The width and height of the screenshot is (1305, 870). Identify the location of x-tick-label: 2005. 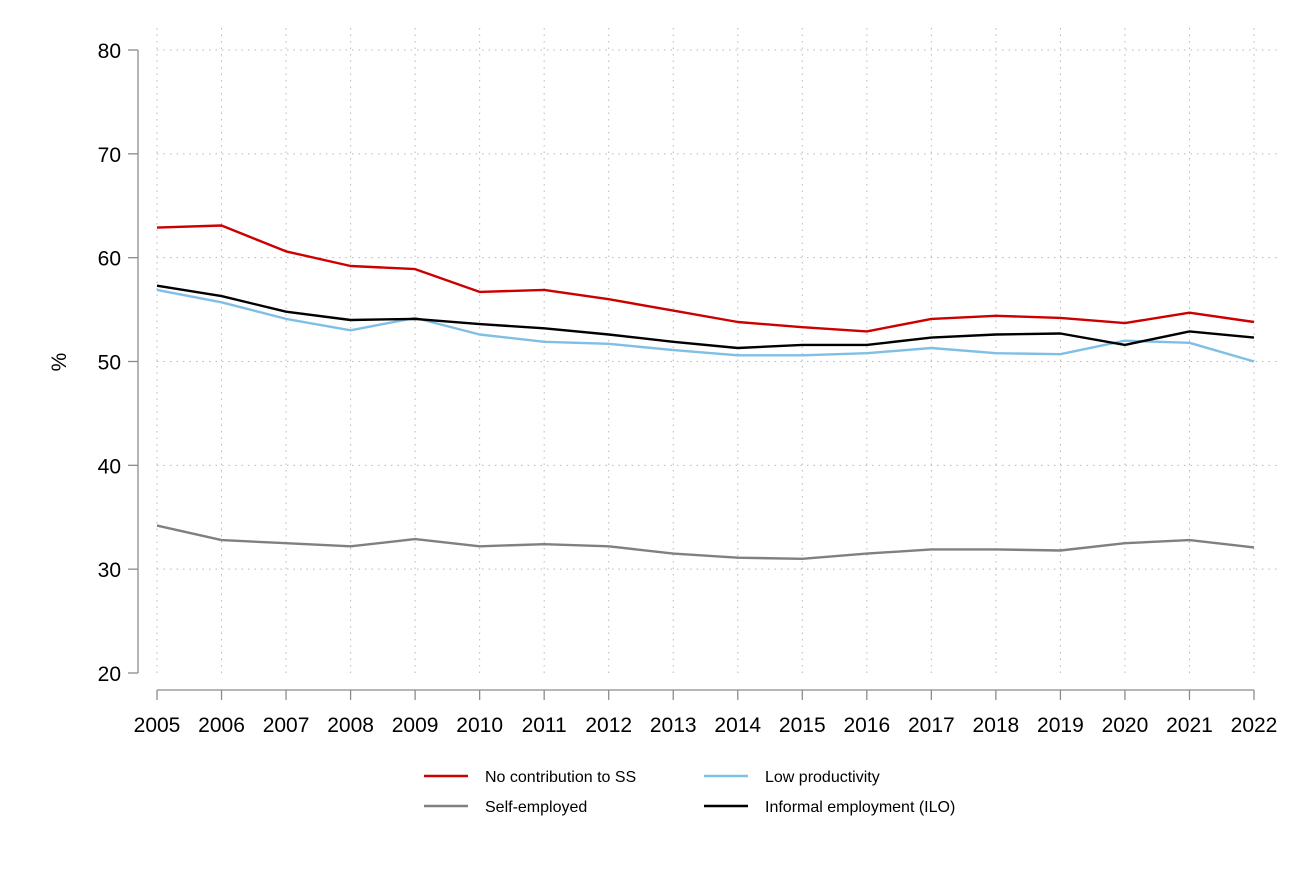
(157, 725).